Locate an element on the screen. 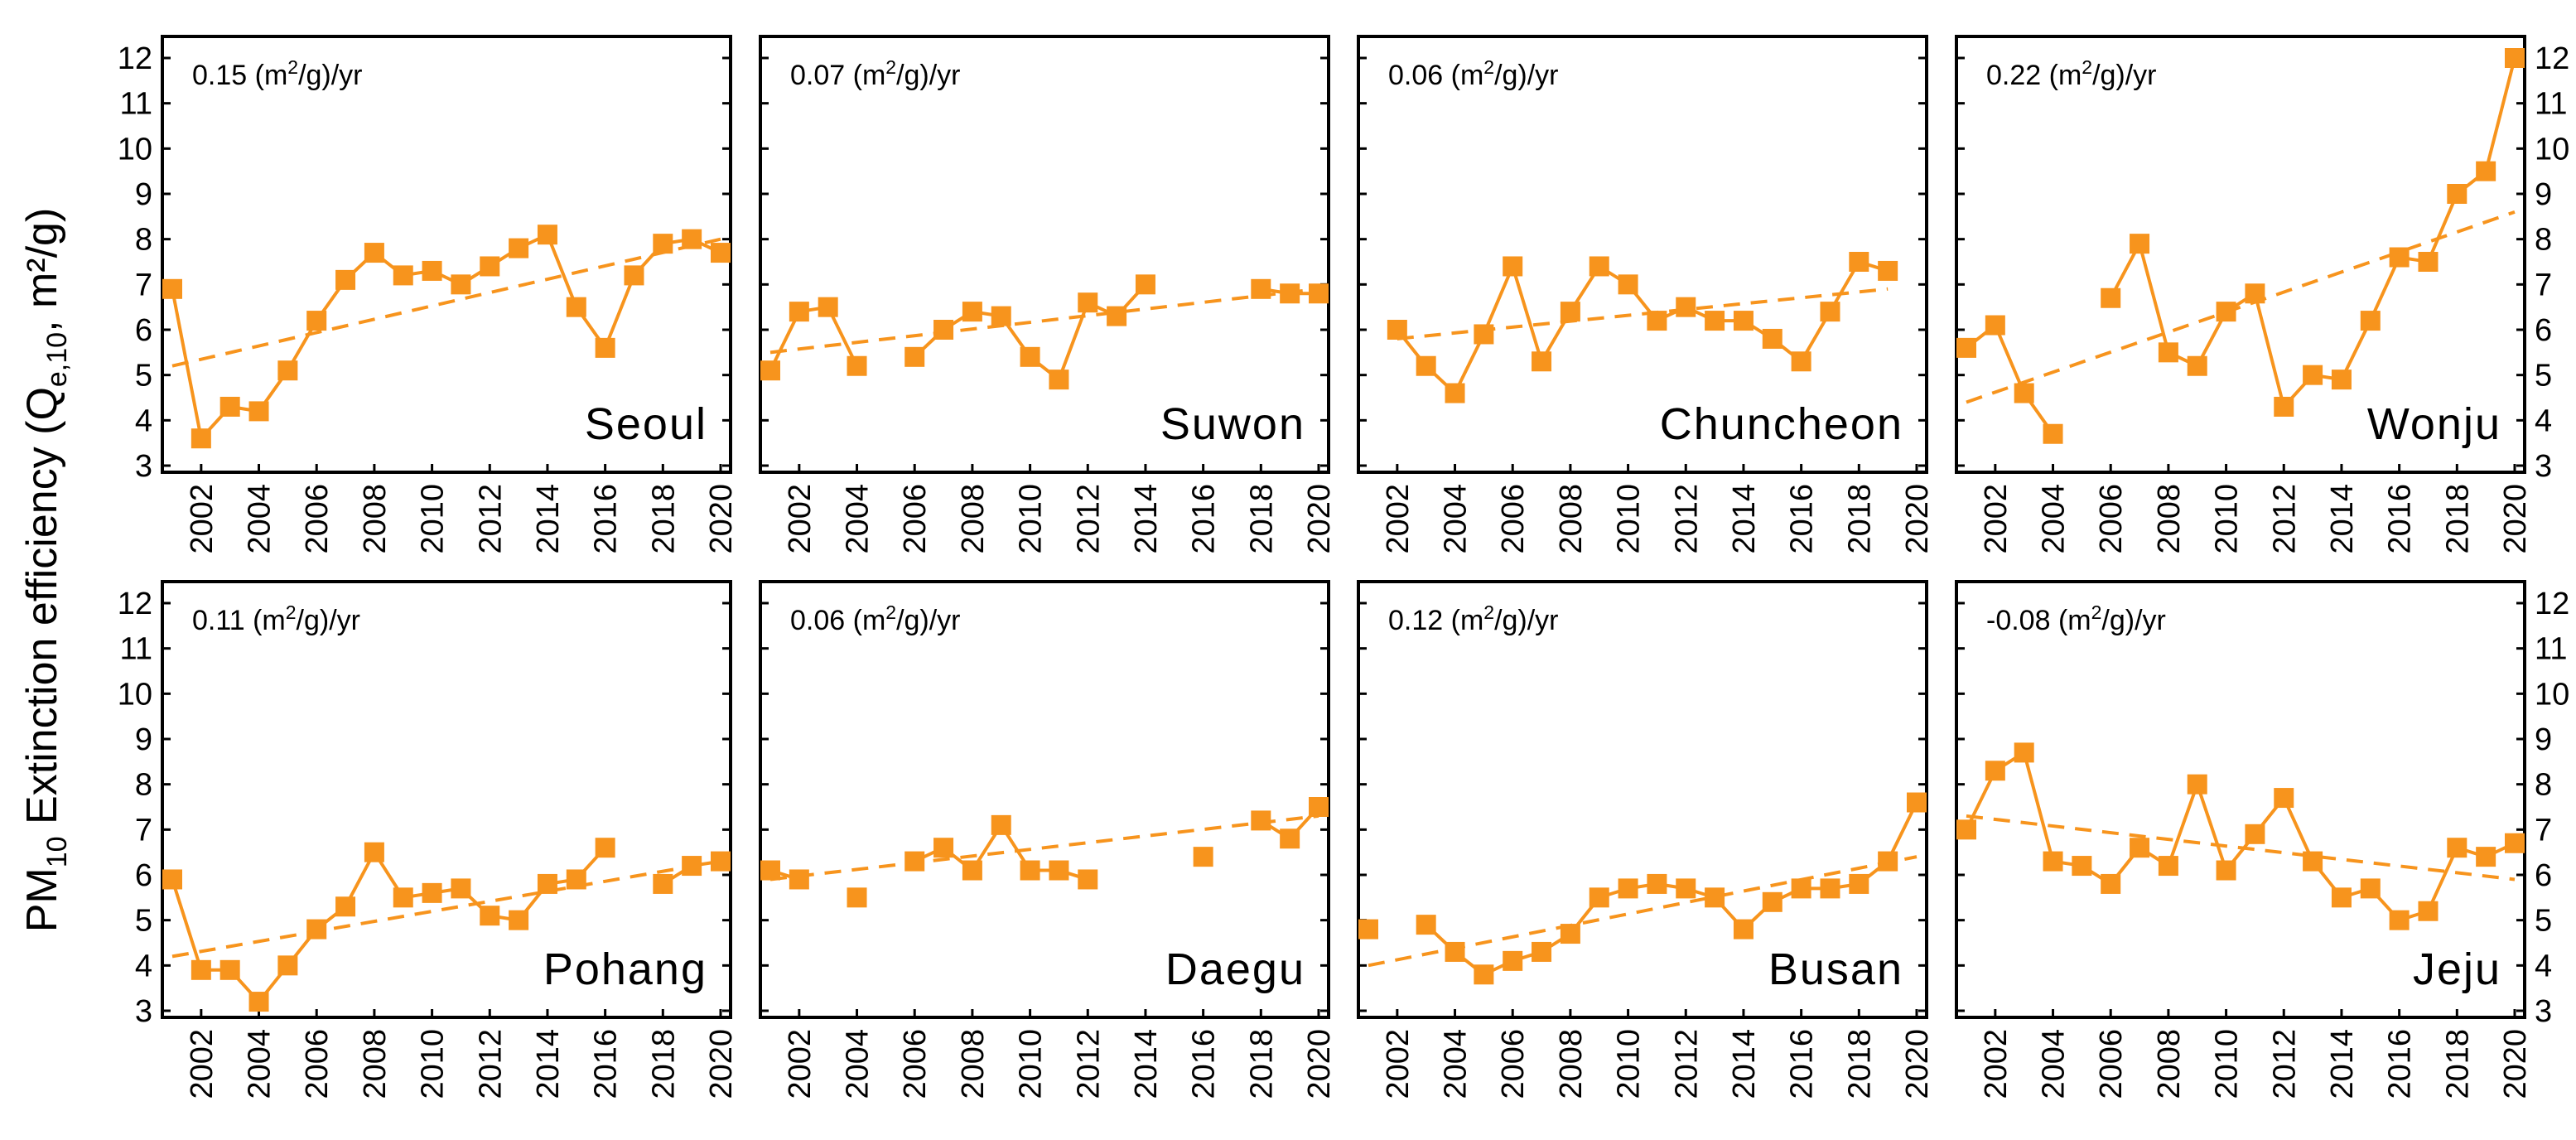  series-line is located at coordinates (814, 338).